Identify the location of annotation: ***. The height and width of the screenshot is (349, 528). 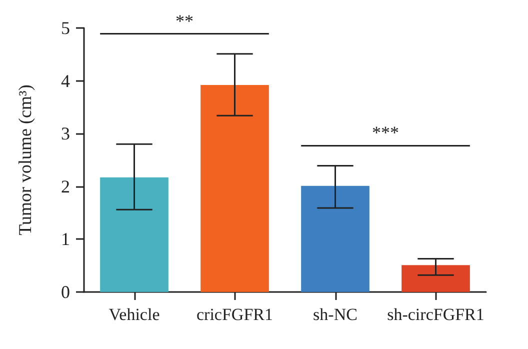
(385, 132).